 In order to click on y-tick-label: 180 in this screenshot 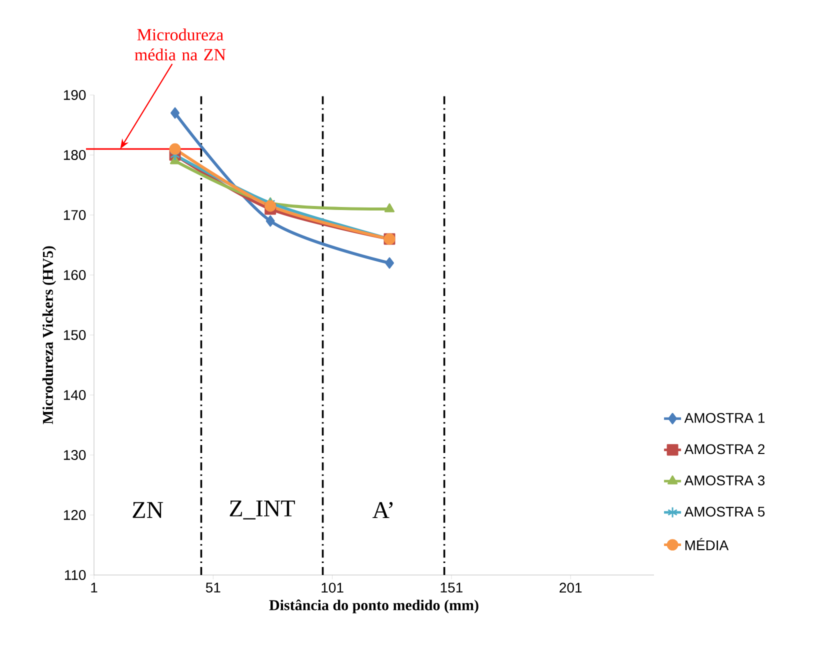, I will do `click(75, 155)`.